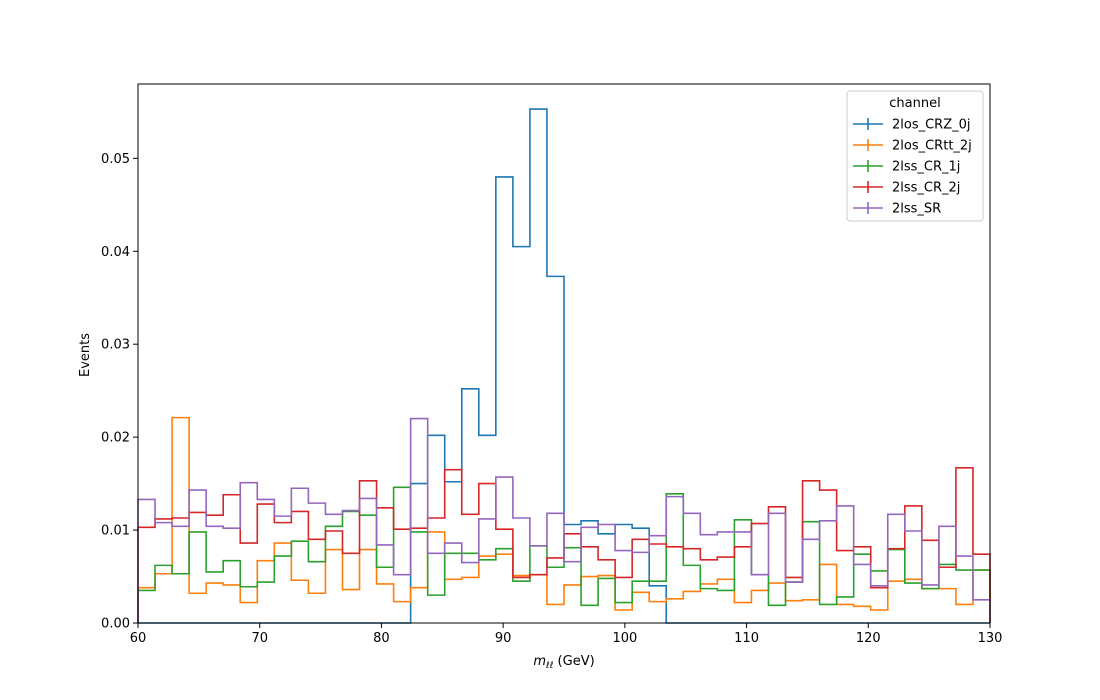  Describe the element at coordinates (926, 188) in the screenshot. I see `legend-label-2lss_CR_2j: 2lss_CR_2j` at that location.